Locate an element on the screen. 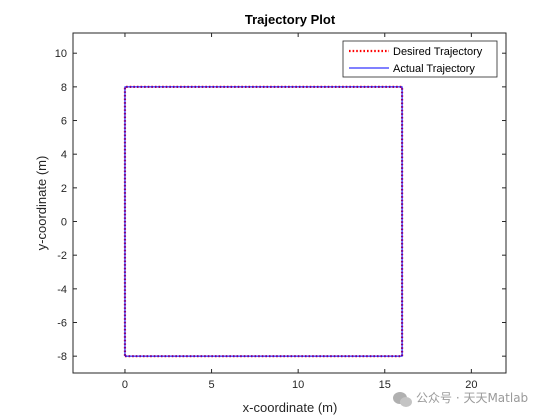 This screenshot has width=560, height=420. x-tick-label: 15 is located at coordinates (385, 385).